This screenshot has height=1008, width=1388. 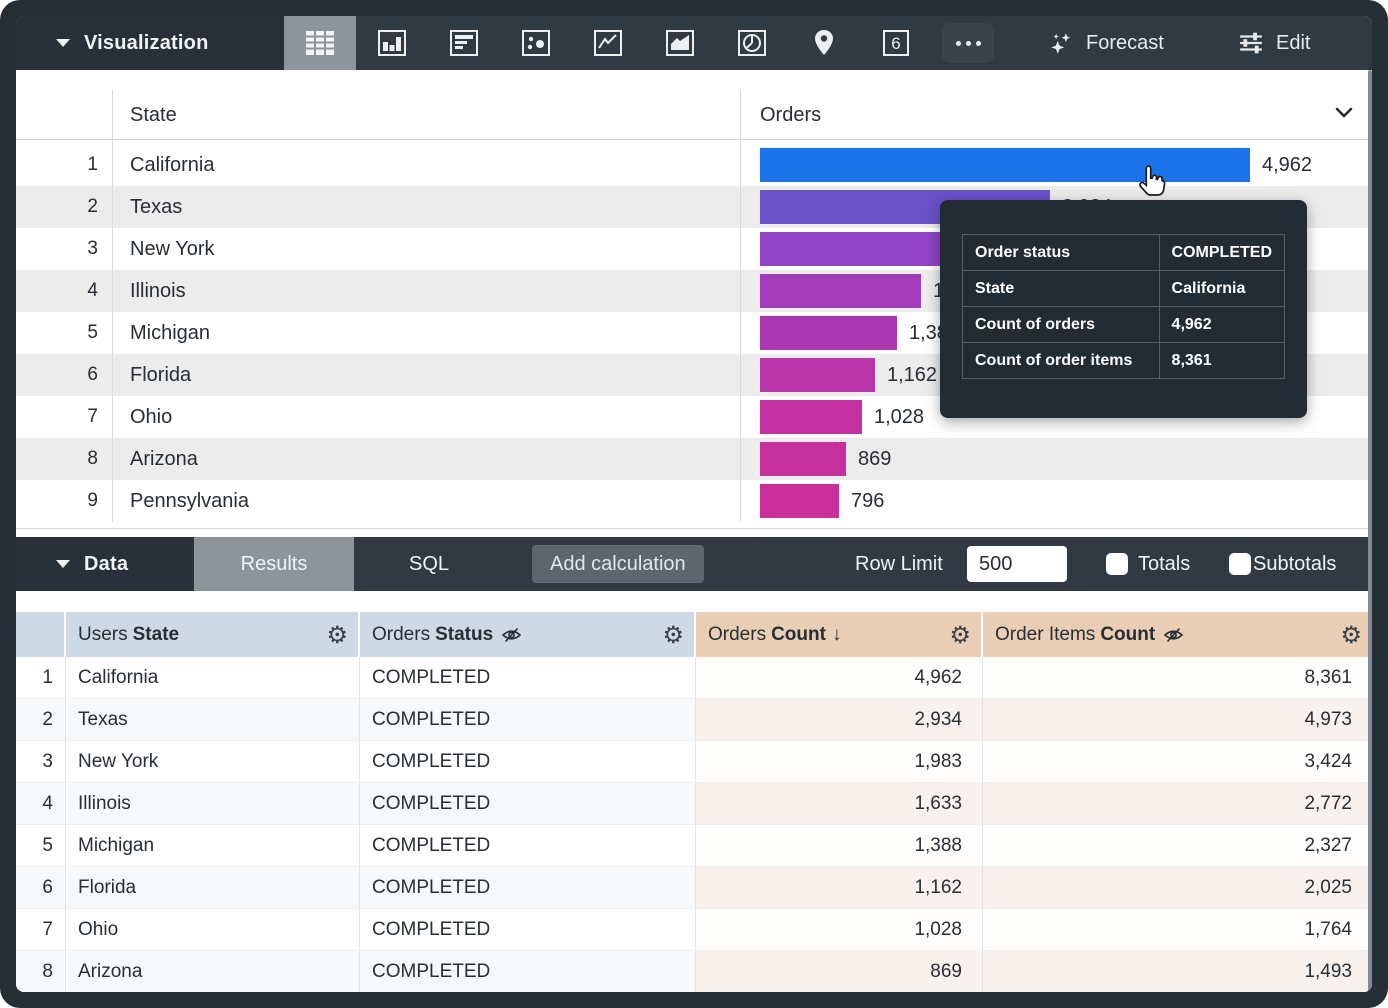 What do you see at coordinates (1370, 531) in the screenshot?
I see `vertical-scrollbar` at bounding box center [1370, 531].